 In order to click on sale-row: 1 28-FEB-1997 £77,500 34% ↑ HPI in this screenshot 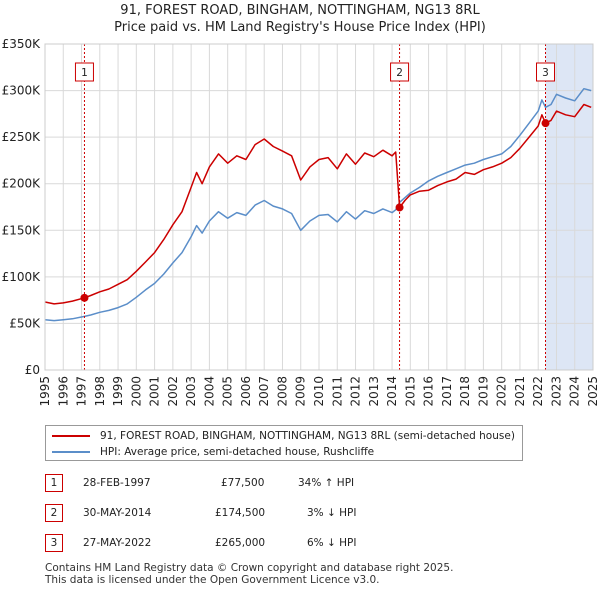, I will do `click(285, 484)`.